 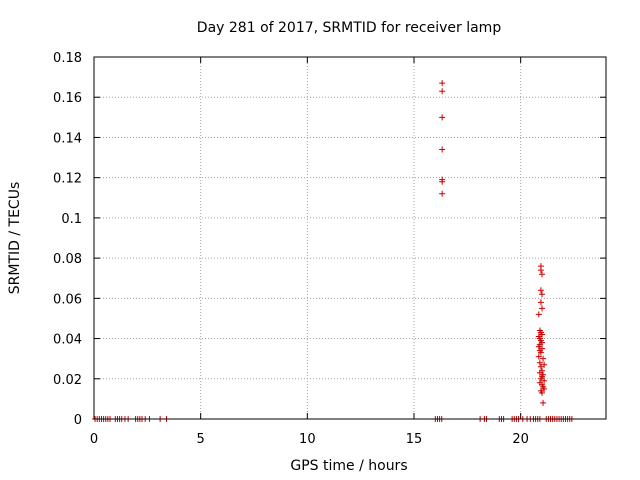 What do you see at coordinates (67, 380) in the screenshot?
I see `y-tick-label: 0.02` at bounding box center [67, 380].